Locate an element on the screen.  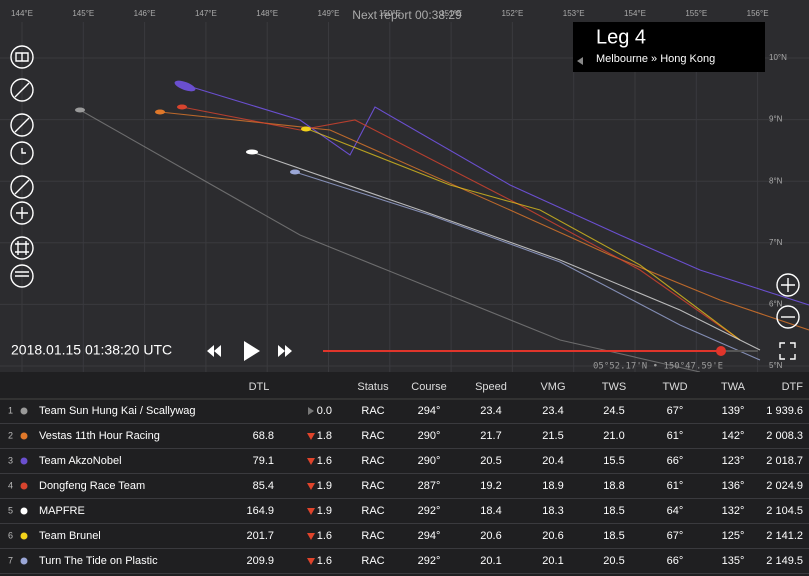
lon-label: 152°E is located at coordinates (512, 13).